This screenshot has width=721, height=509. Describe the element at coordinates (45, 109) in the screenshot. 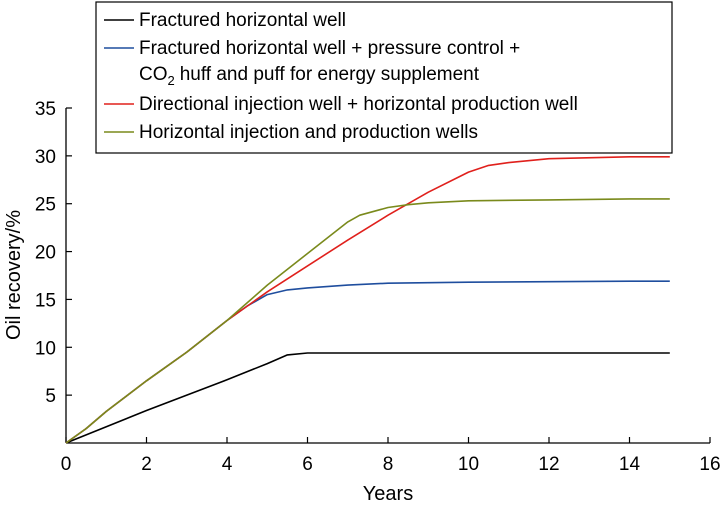

I see `y-tick-label: 35` at that location.